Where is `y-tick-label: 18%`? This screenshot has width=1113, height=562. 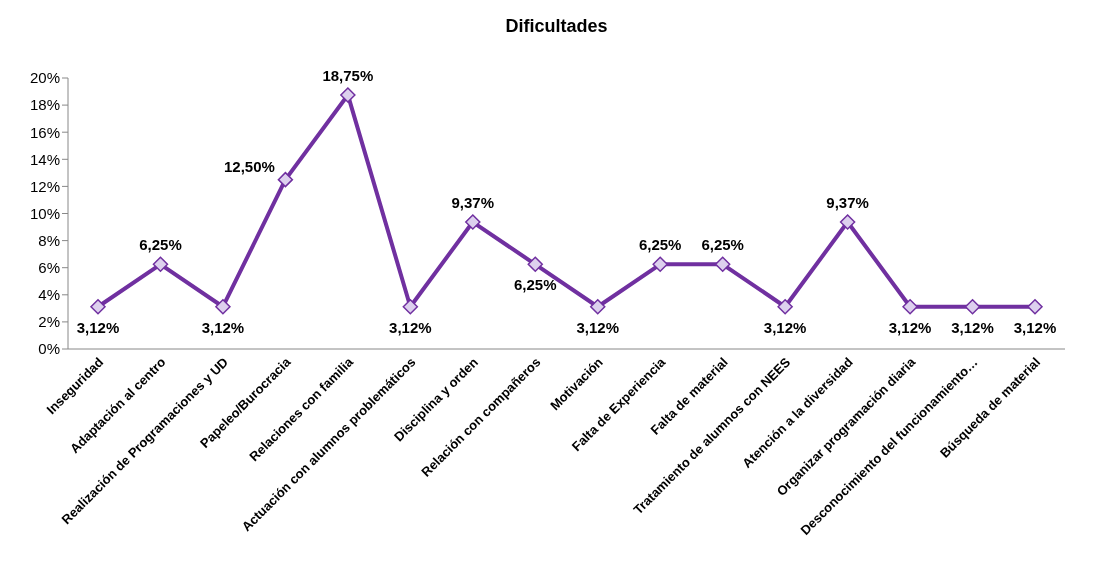 y-tick-label: 18% is located at coordinates (44, 105).